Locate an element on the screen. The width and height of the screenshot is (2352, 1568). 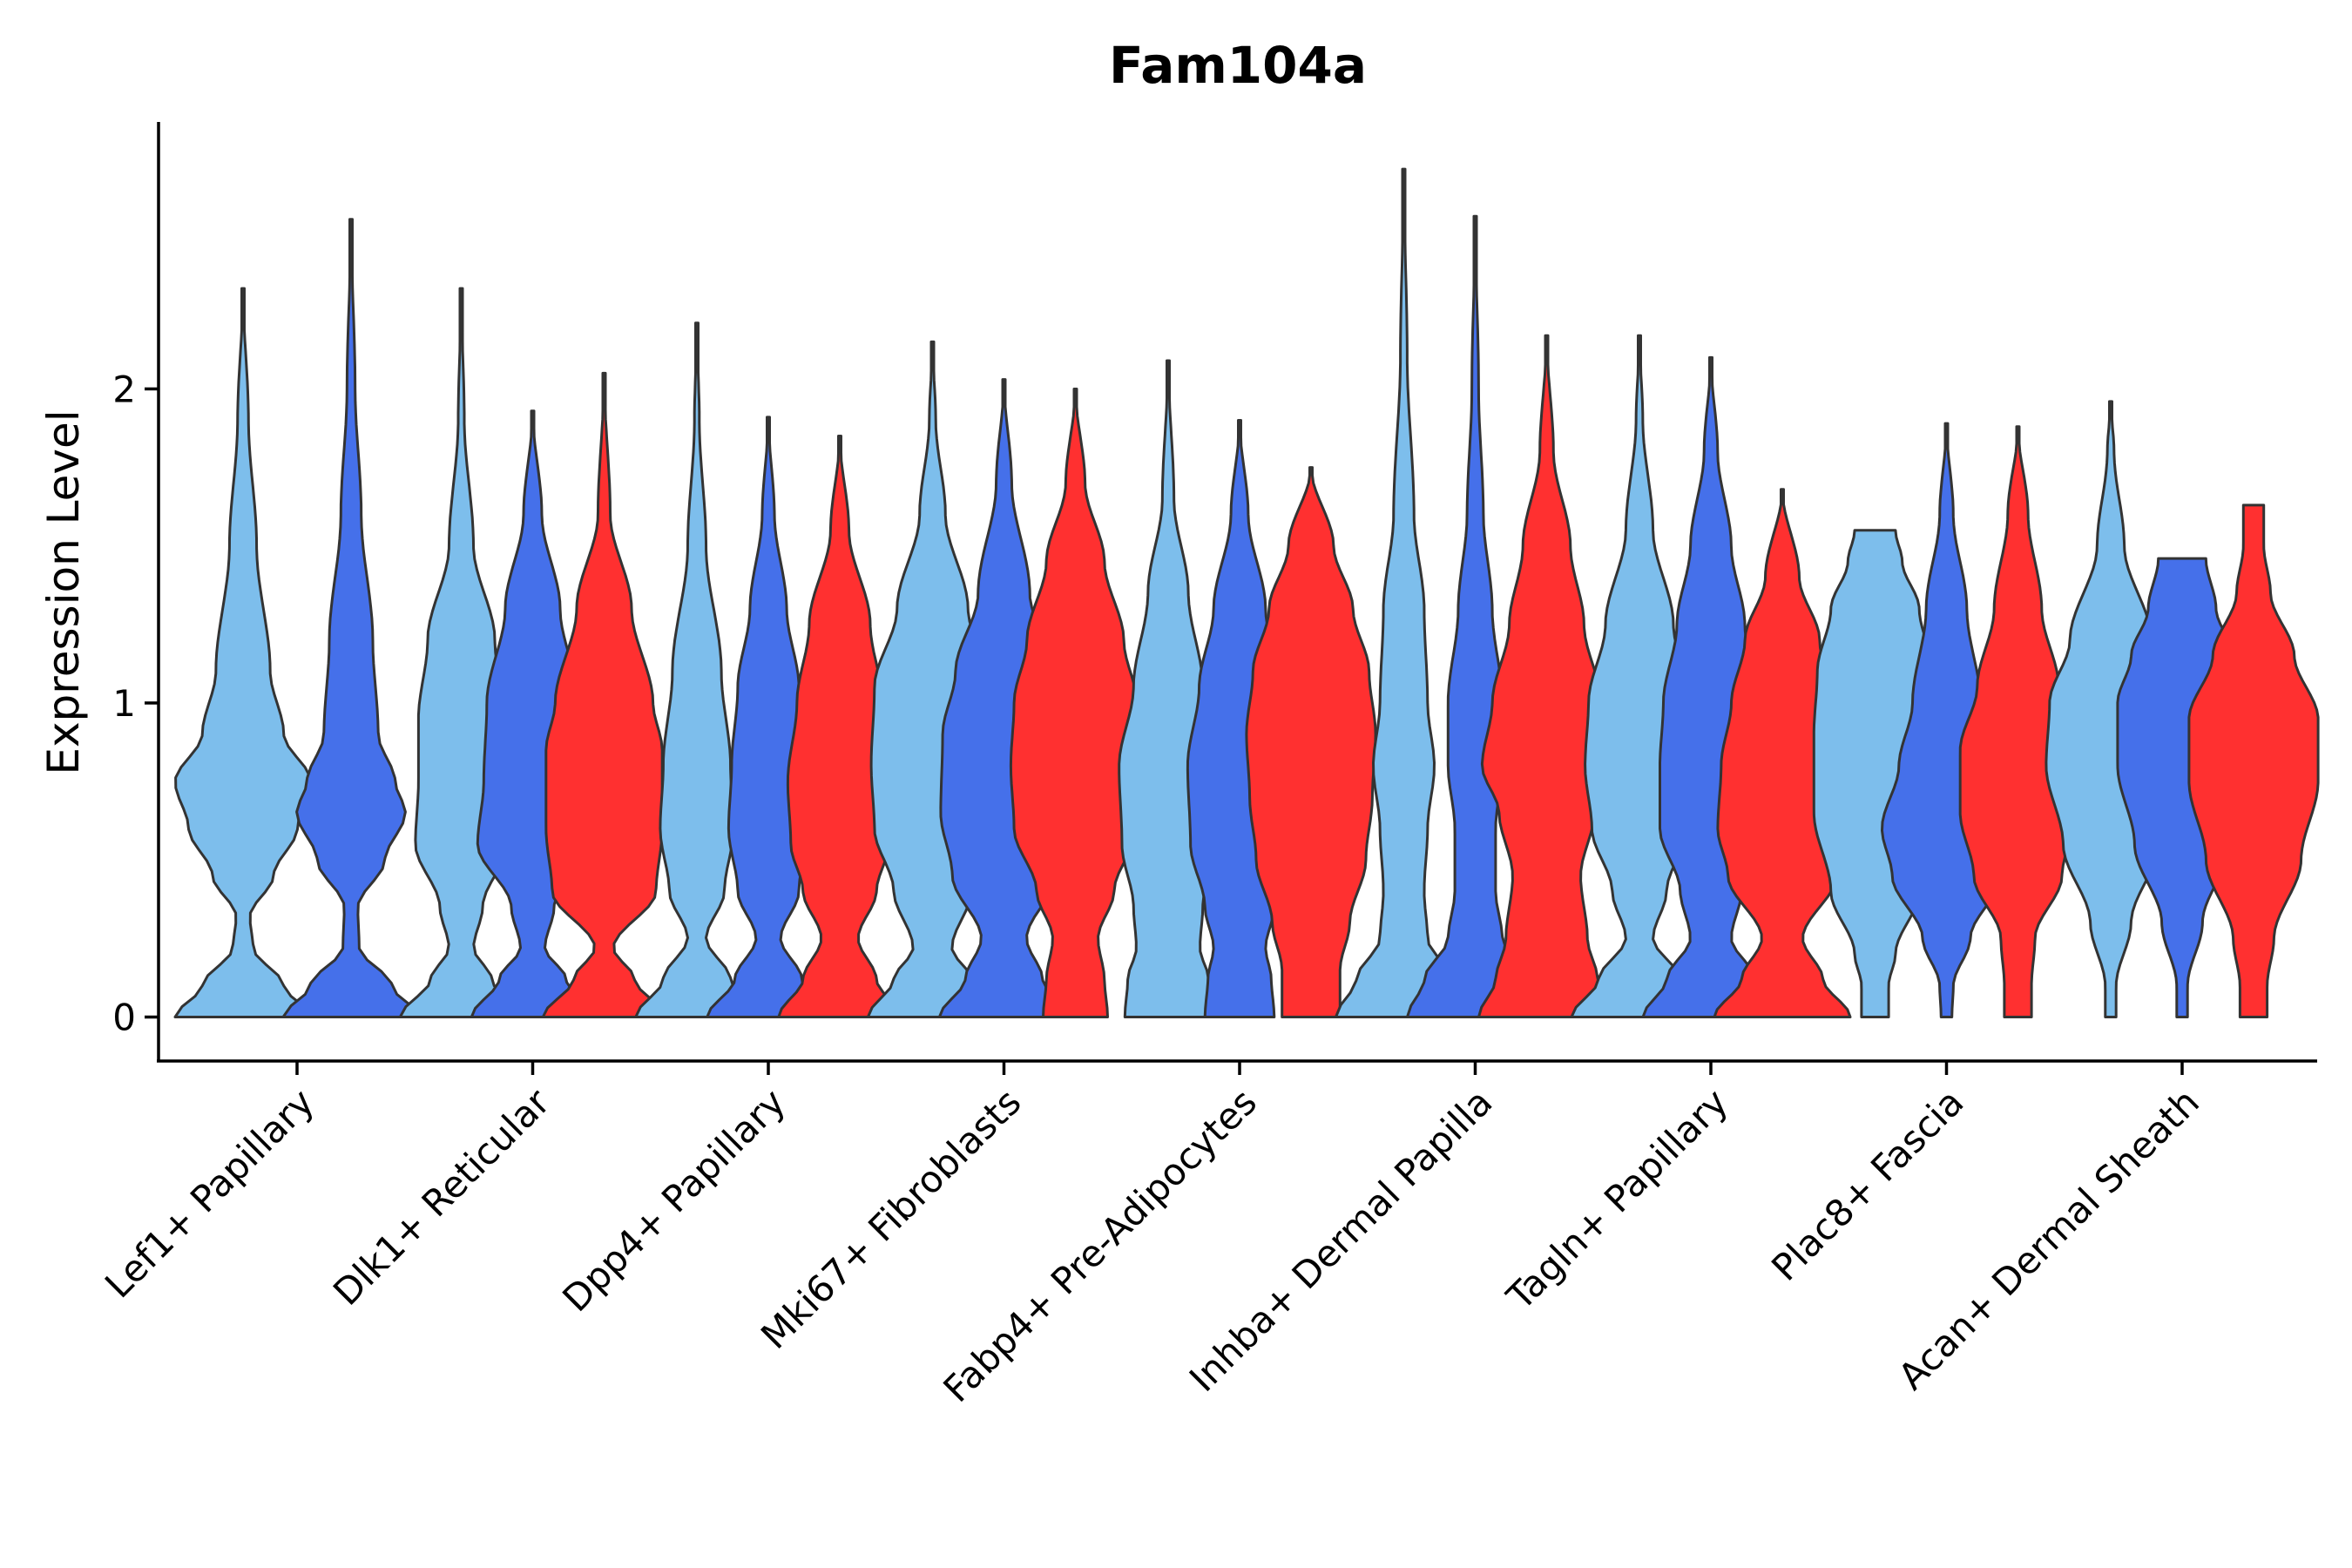
x-tick-label: Lef1+ Papillary is located at coordinates (209, 1193).